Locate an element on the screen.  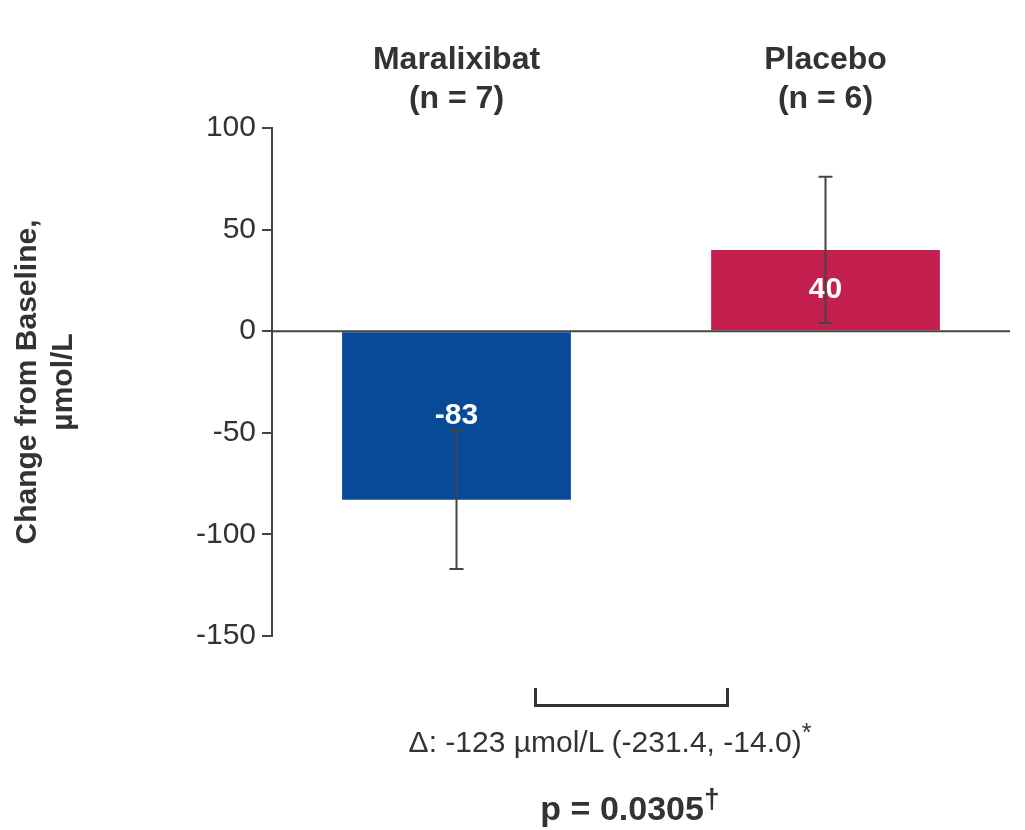
y-tick-label: -150 is located at coordinates (225, 634).